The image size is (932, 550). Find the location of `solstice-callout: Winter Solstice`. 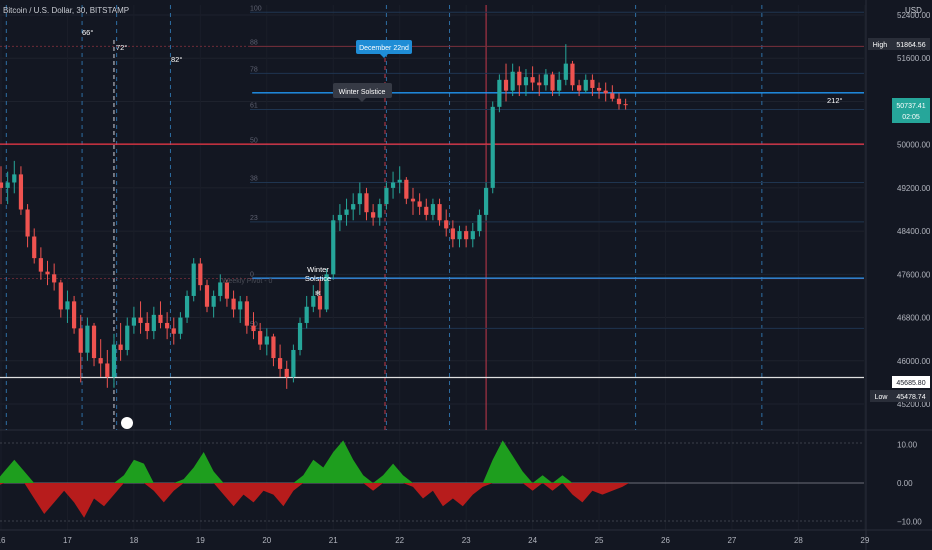

solstice-callout: Winter Solstice is located at coordinates (362, 92).